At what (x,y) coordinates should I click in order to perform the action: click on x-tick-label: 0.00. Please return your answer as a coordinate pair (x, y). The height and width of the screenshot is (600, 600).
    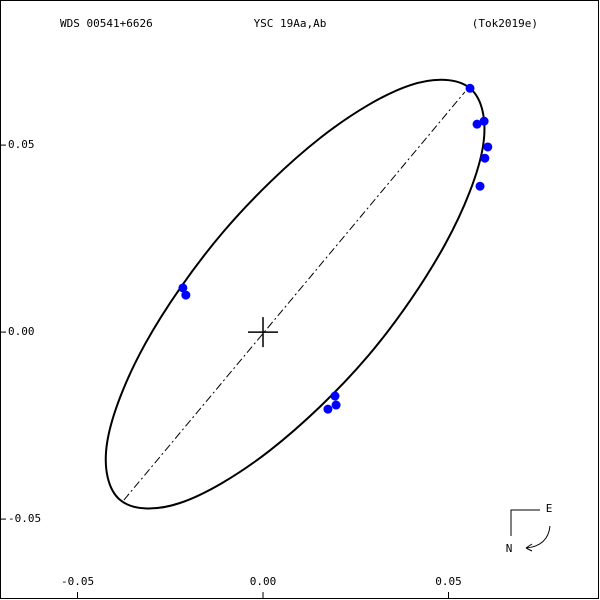
    Looking at the image, I should click on (263, 581).